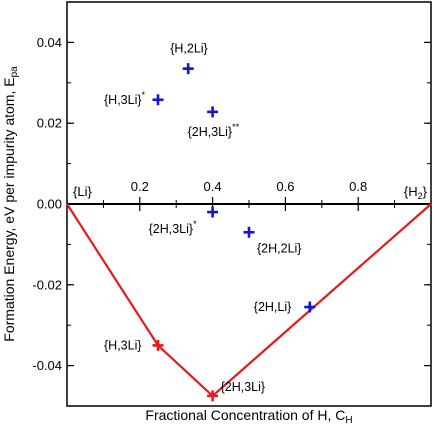  What do you see at coordinates (49, 123) in the screenshot?
I see `y-tick-label: 0.02` at bounding box center [49, 123].